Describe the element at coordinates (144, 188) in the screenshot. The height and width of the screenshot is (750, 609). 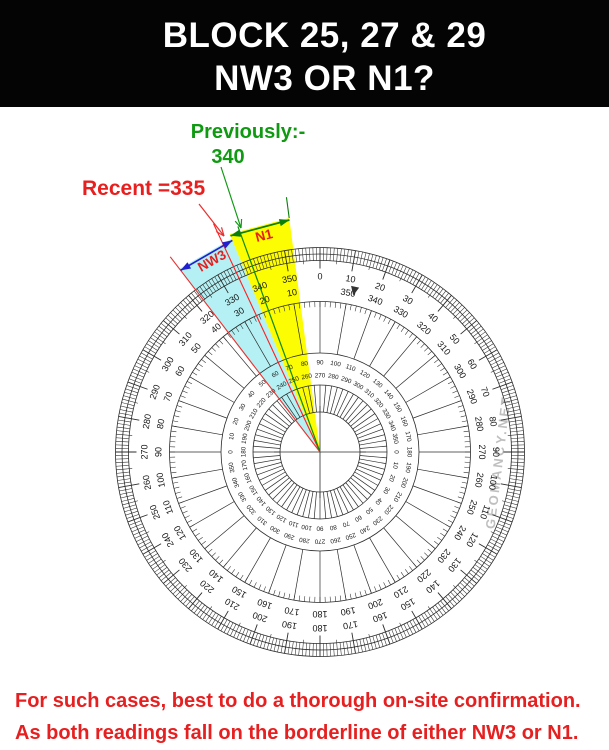
I see `recent-reading-label: Recent =335` at that location.